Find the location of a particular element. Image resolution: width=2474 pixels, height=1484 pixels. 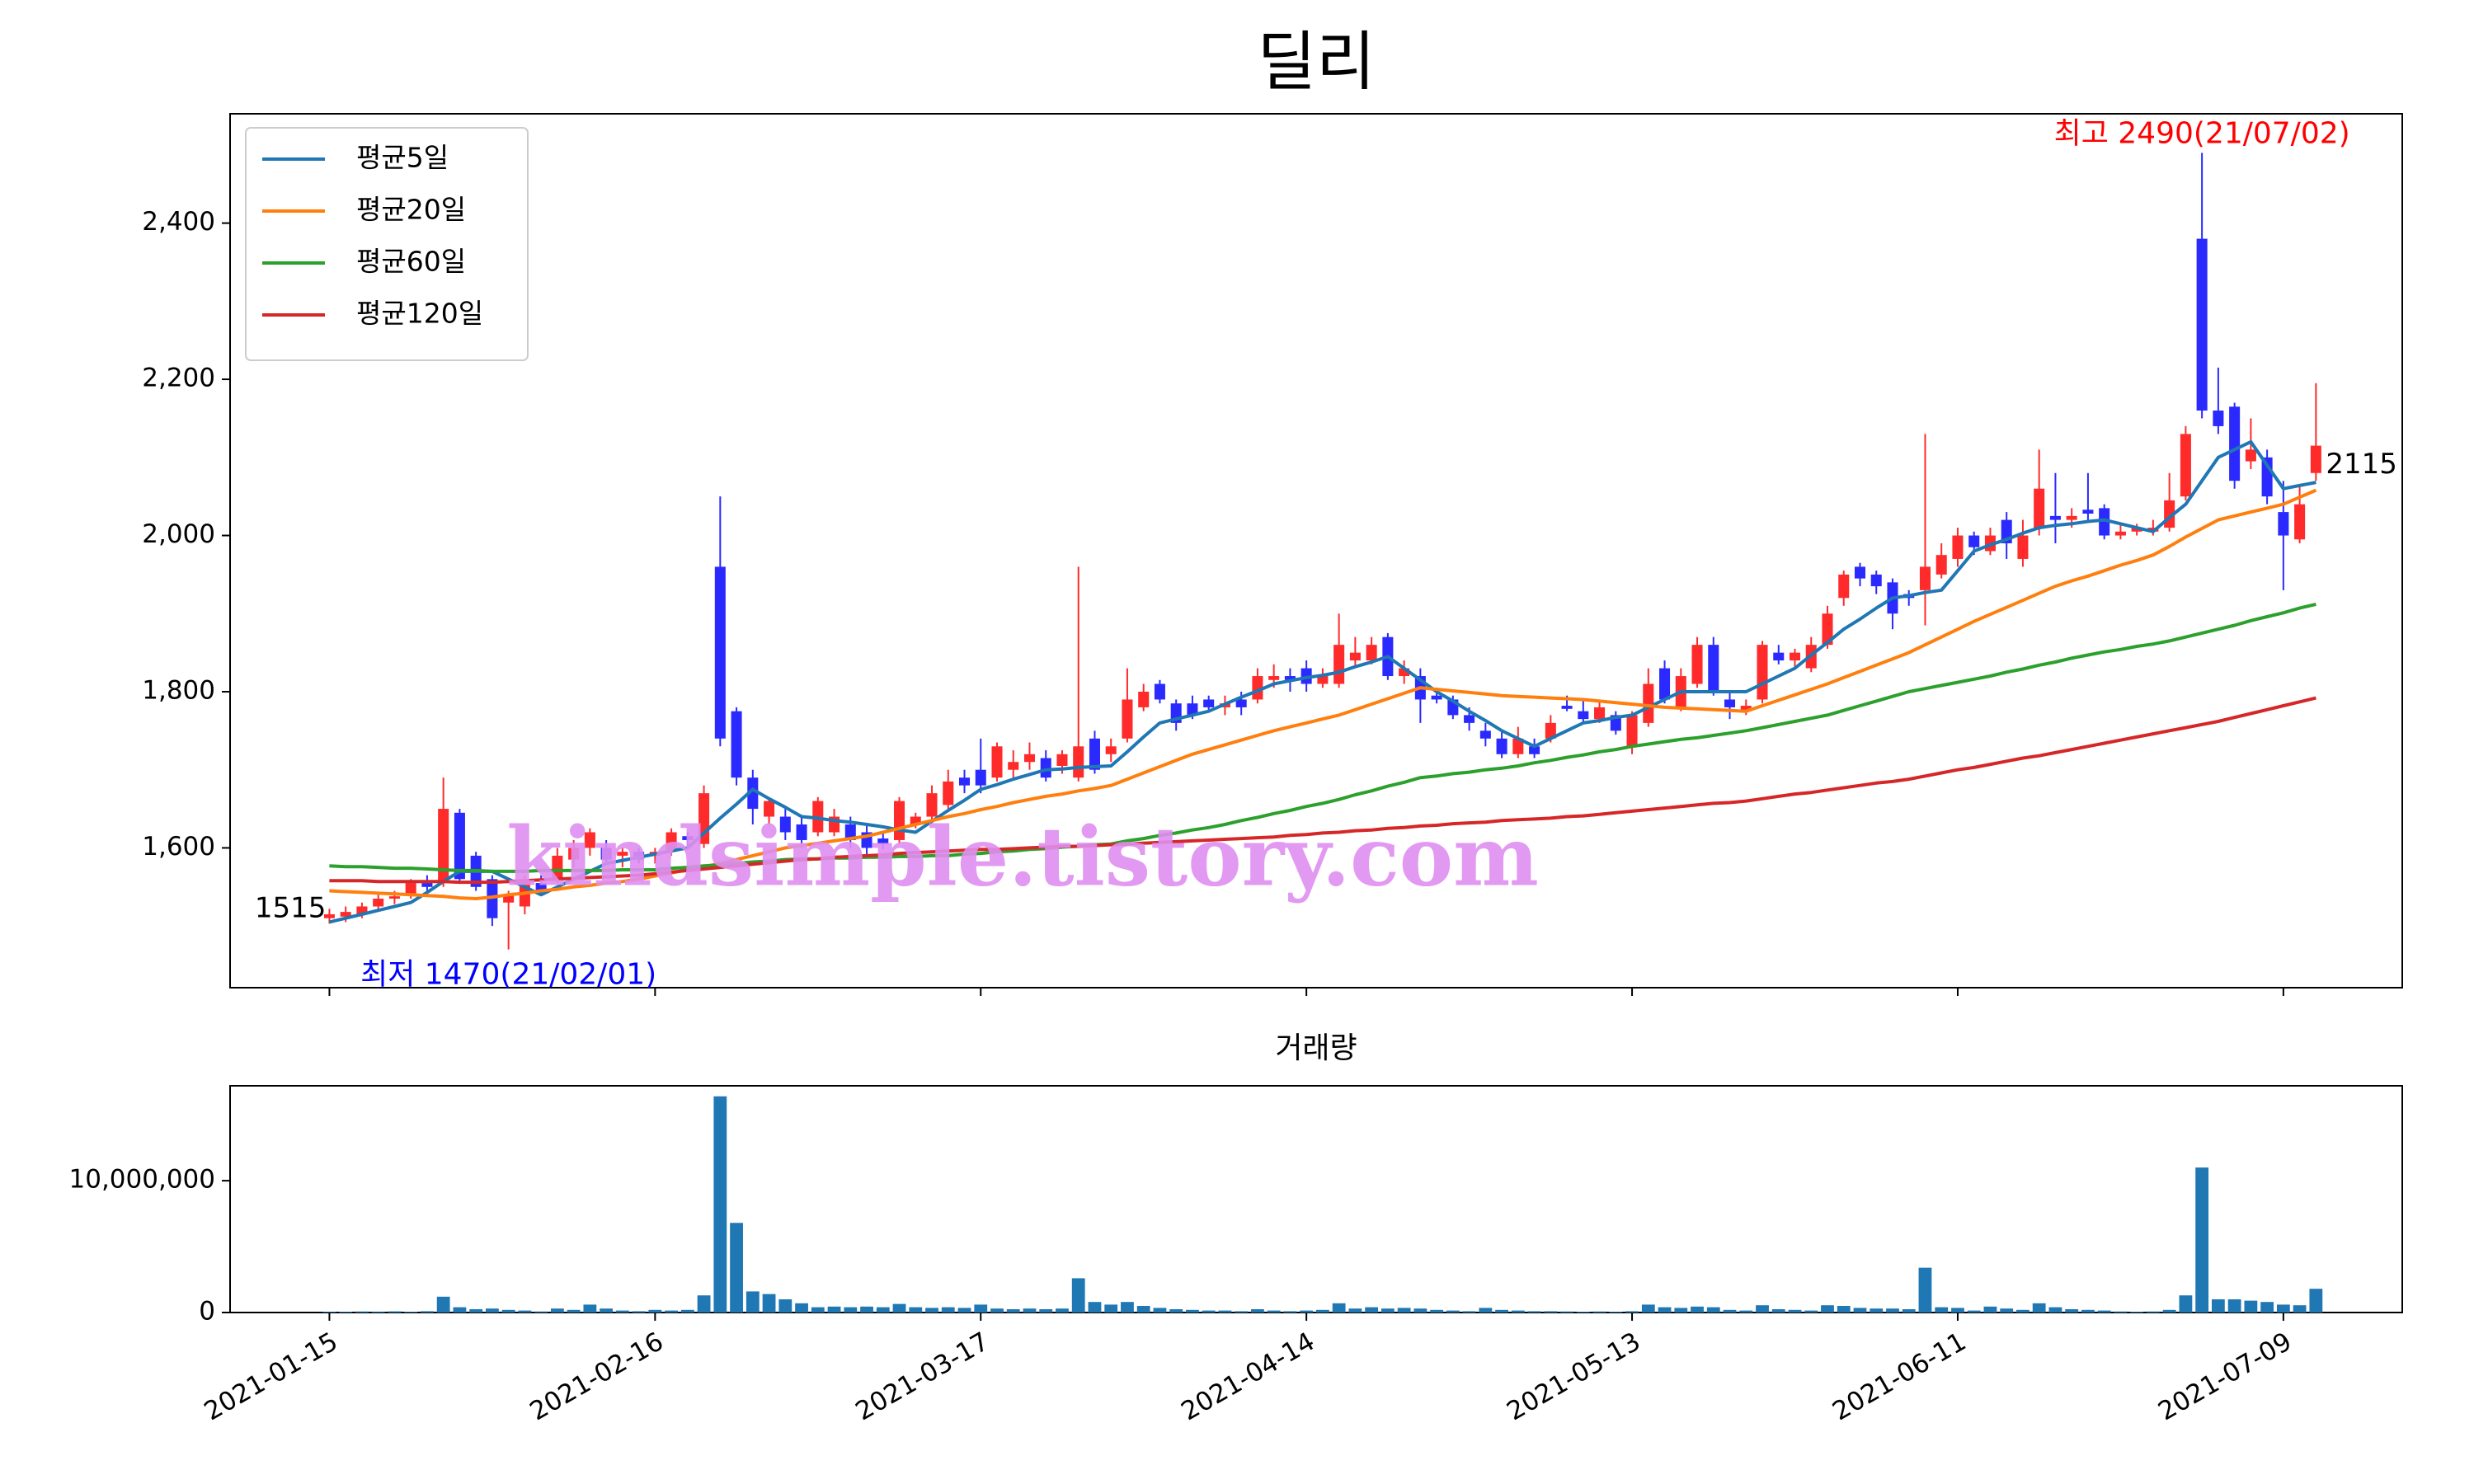

low-annotation: 최저 1470(21/02/01) is located at coordinates (508, 975).